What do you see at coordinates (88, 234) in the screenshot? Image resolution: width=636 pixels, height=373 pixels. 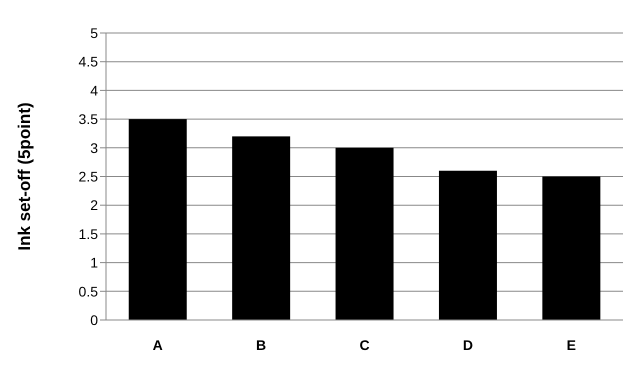 I see `y-tick-label: 1.5` at bounding box center [88, 234].